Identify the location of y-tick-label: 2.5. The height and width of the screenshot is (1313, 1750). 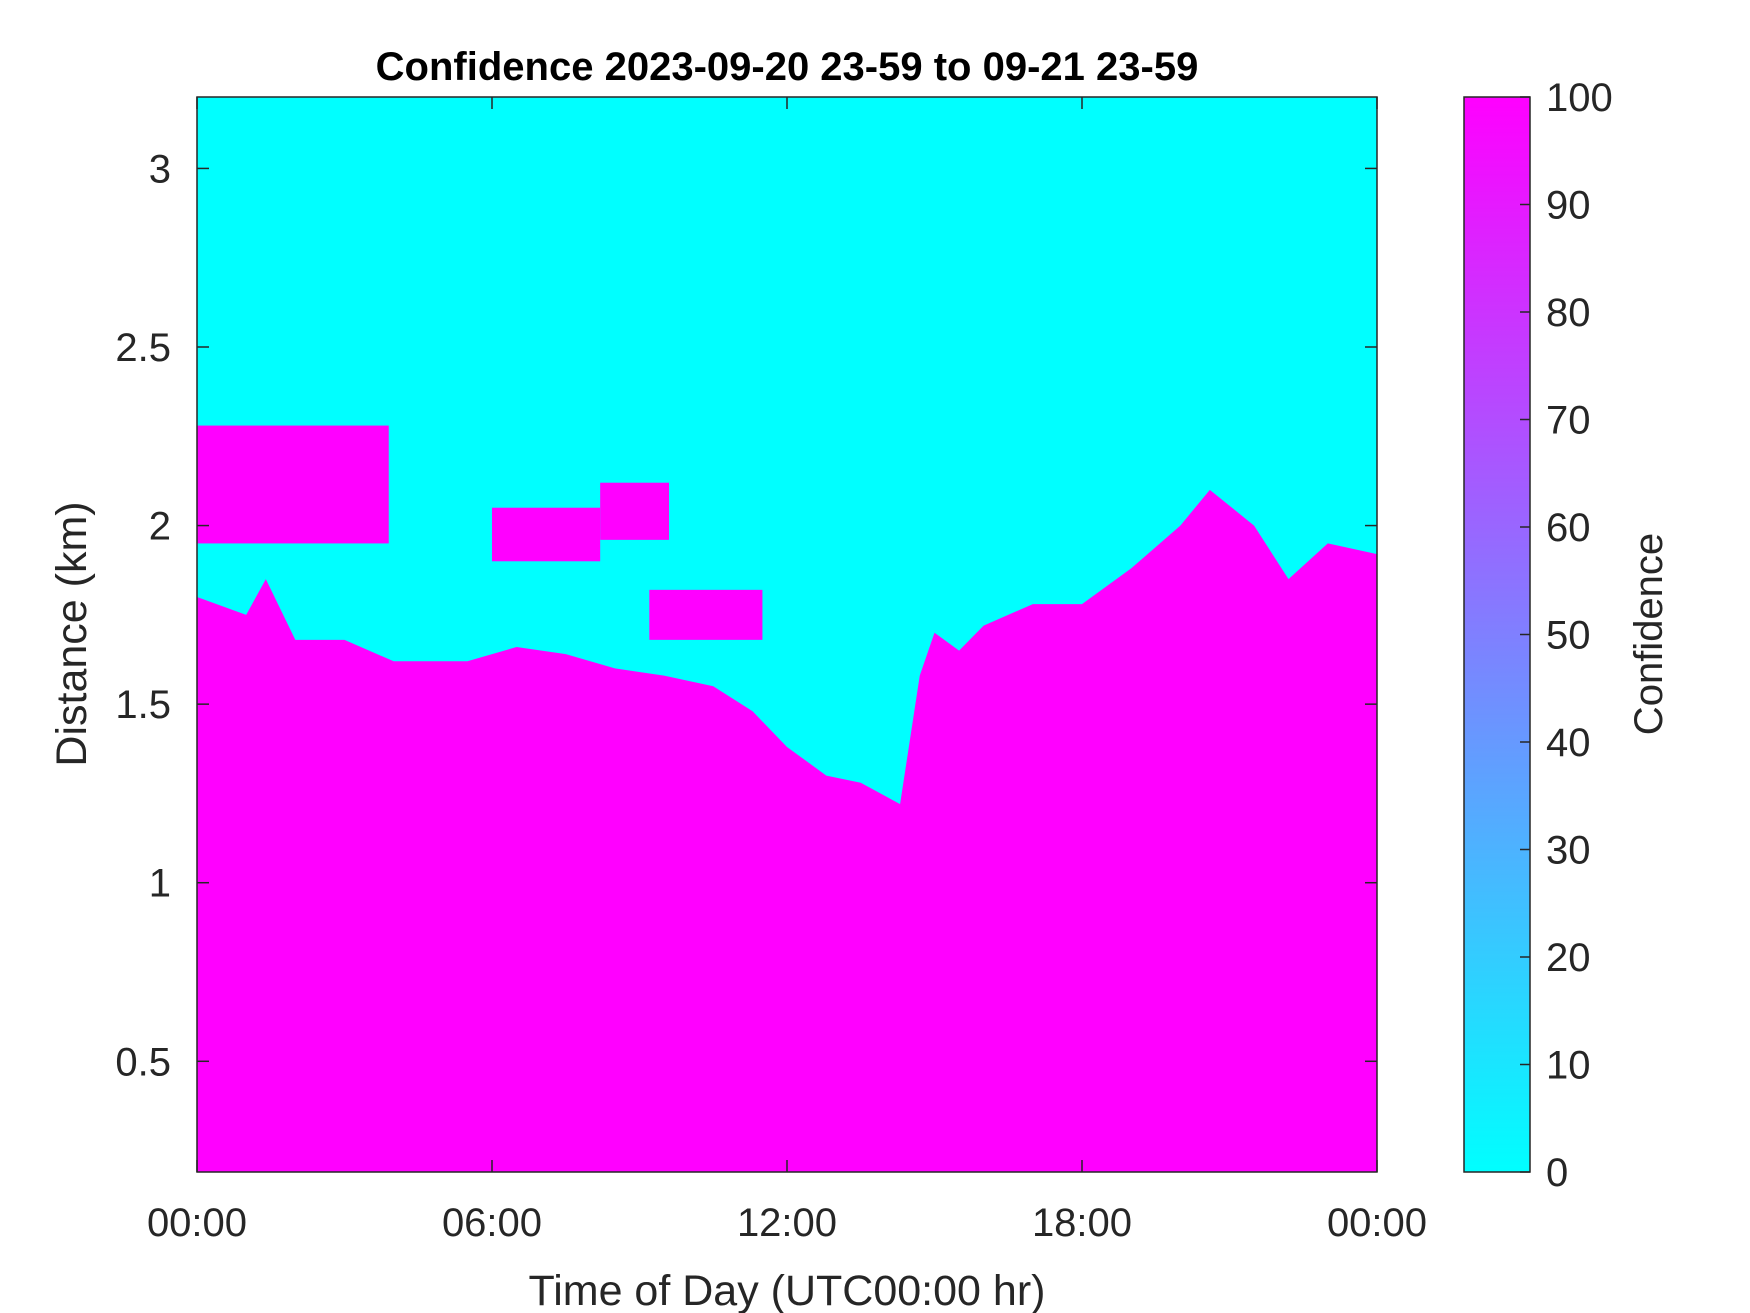
(143, 348).